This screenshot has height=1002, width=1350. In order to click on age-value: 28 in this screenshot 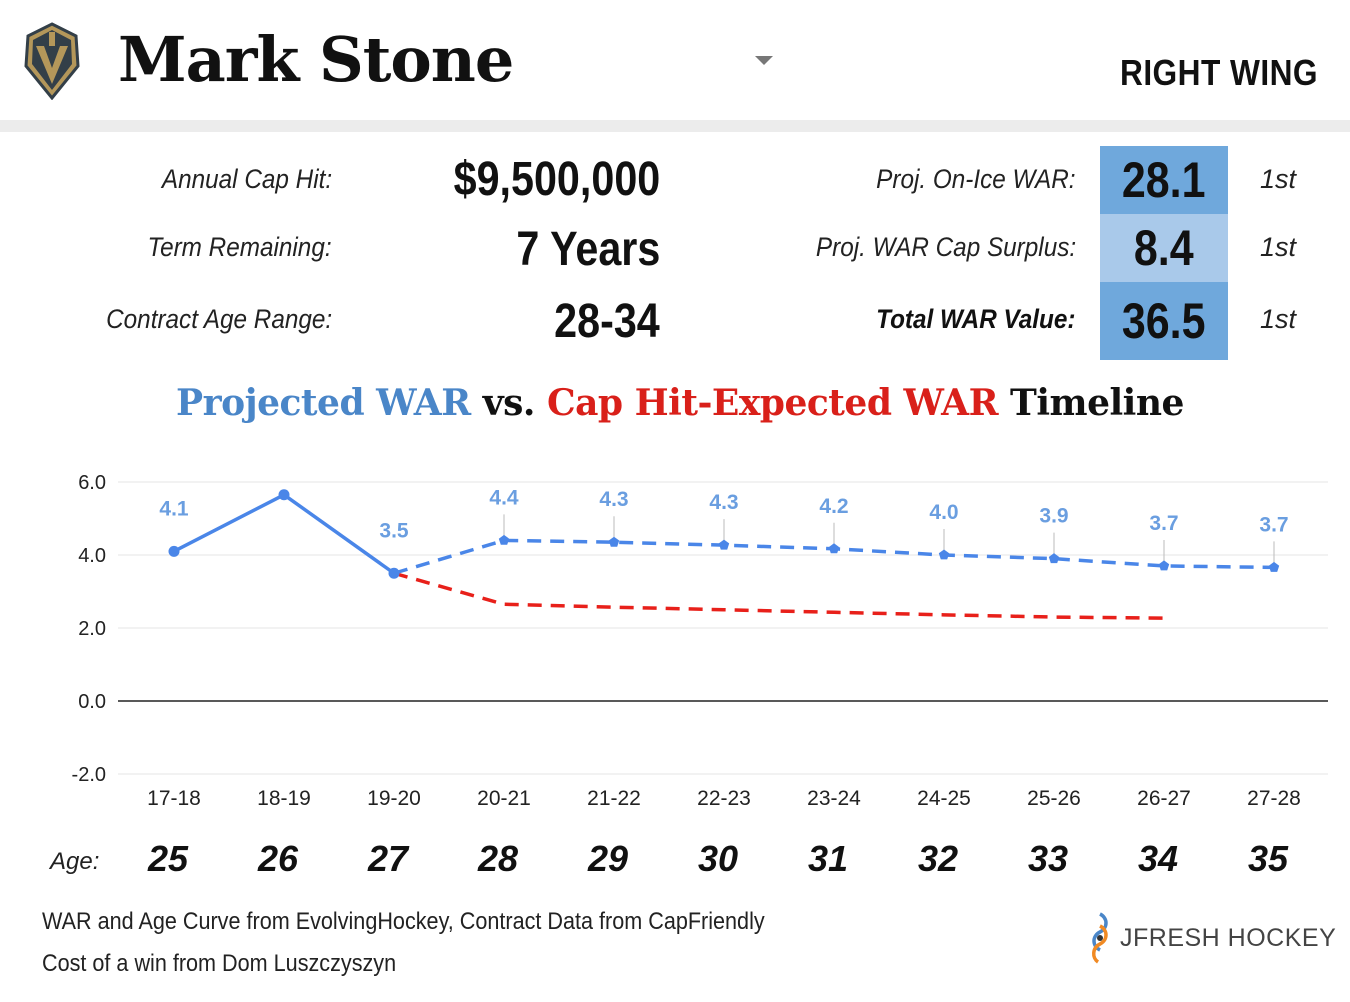, I will do `click(498, 858)`.